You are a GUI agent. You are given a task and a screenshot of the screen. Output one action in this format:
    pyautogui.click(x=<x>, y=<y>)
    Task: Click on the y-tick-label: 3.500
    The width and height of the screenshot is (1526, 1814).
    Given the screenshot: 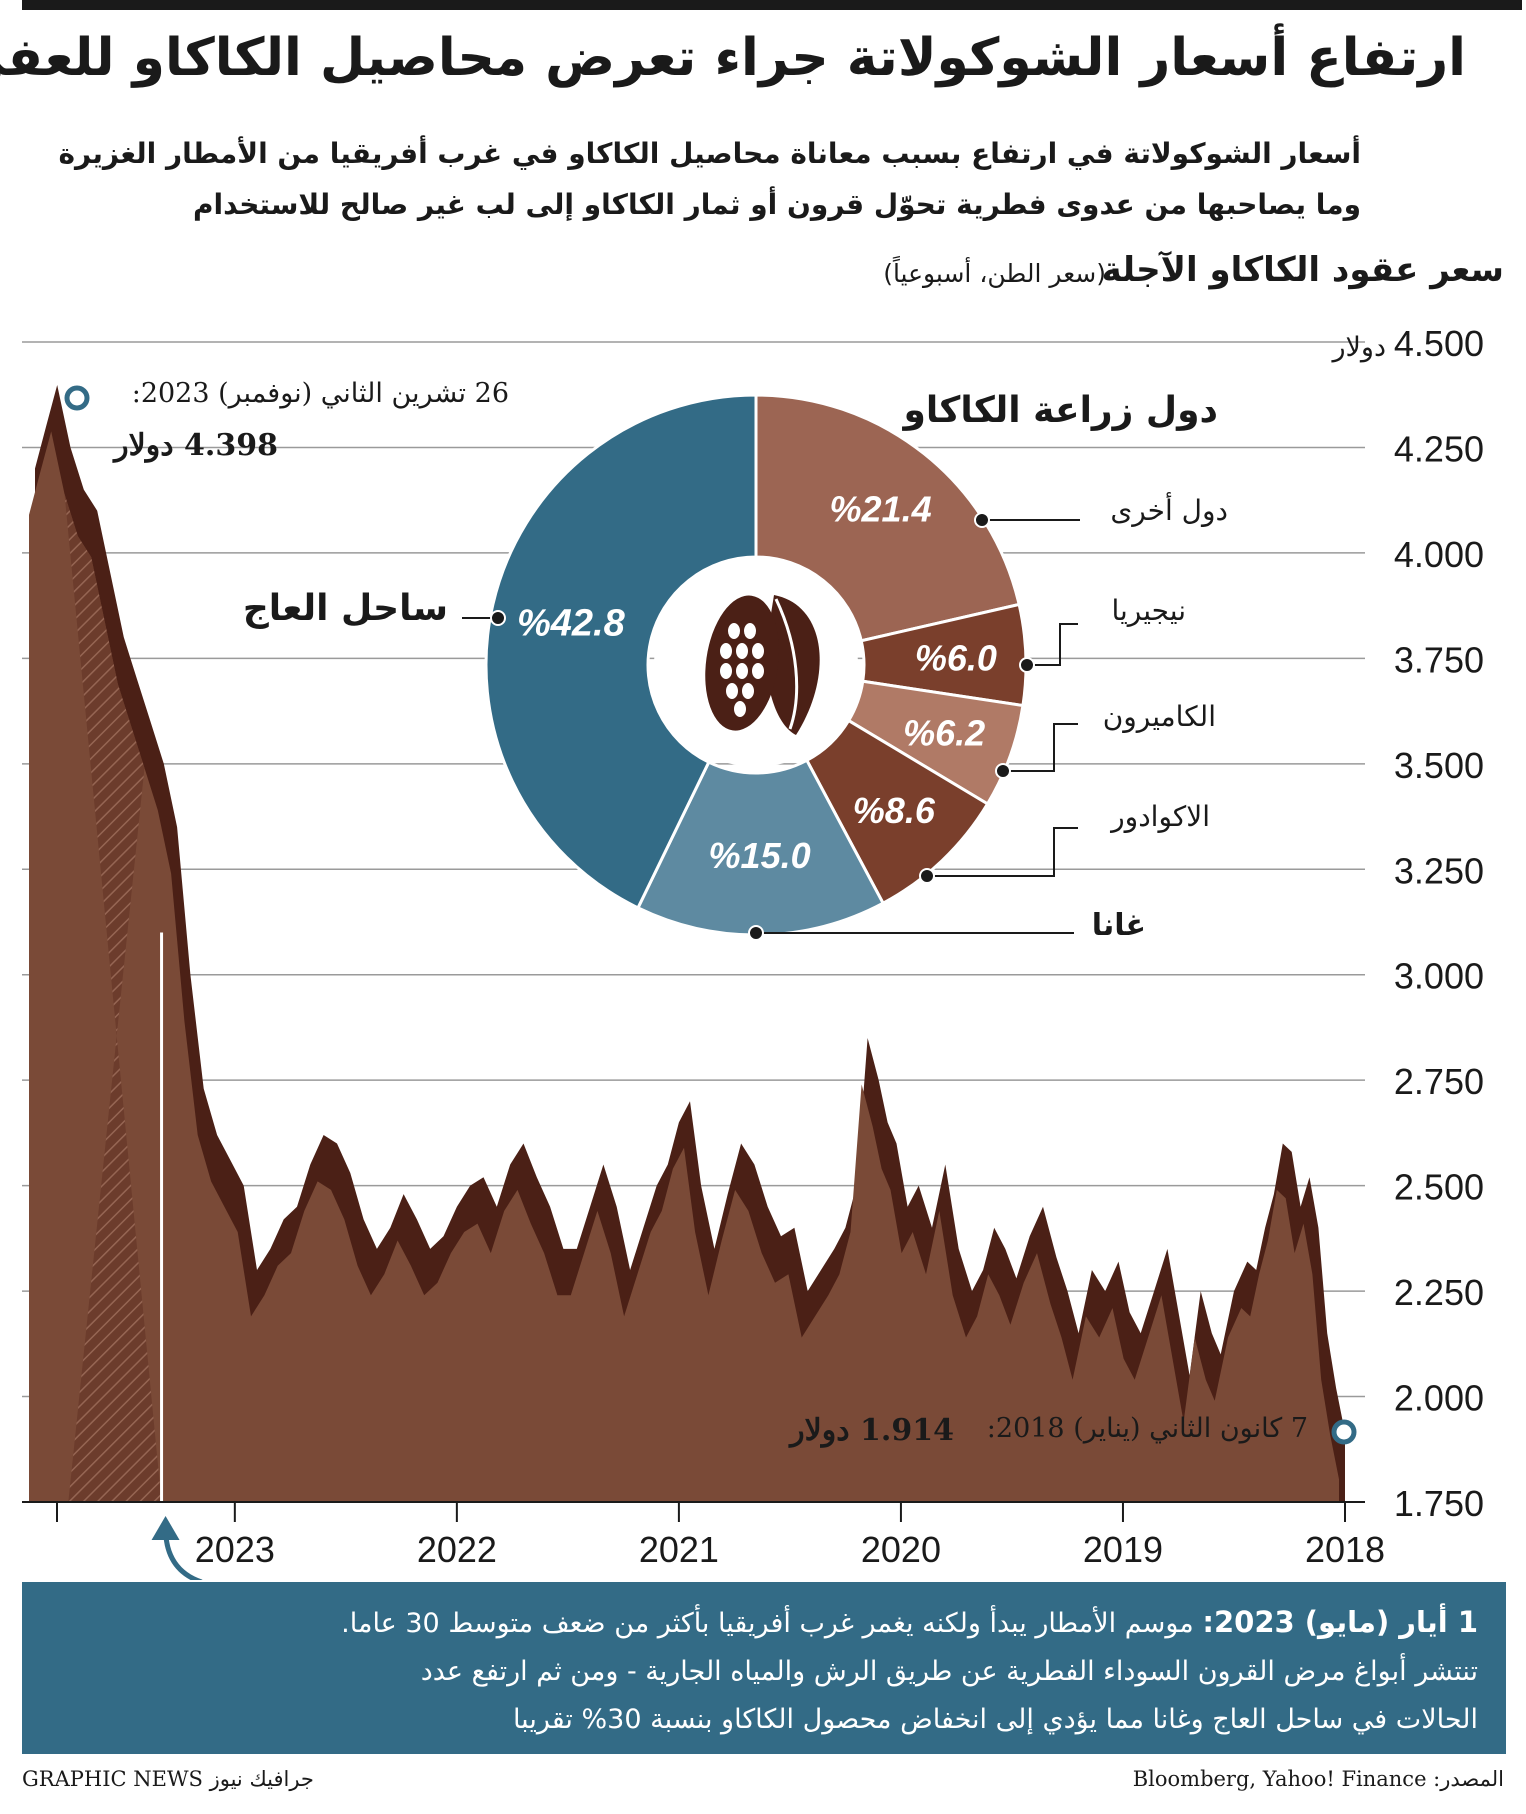 What is the action you would take?
    pyautogui.click(x=1439, y=765)
    